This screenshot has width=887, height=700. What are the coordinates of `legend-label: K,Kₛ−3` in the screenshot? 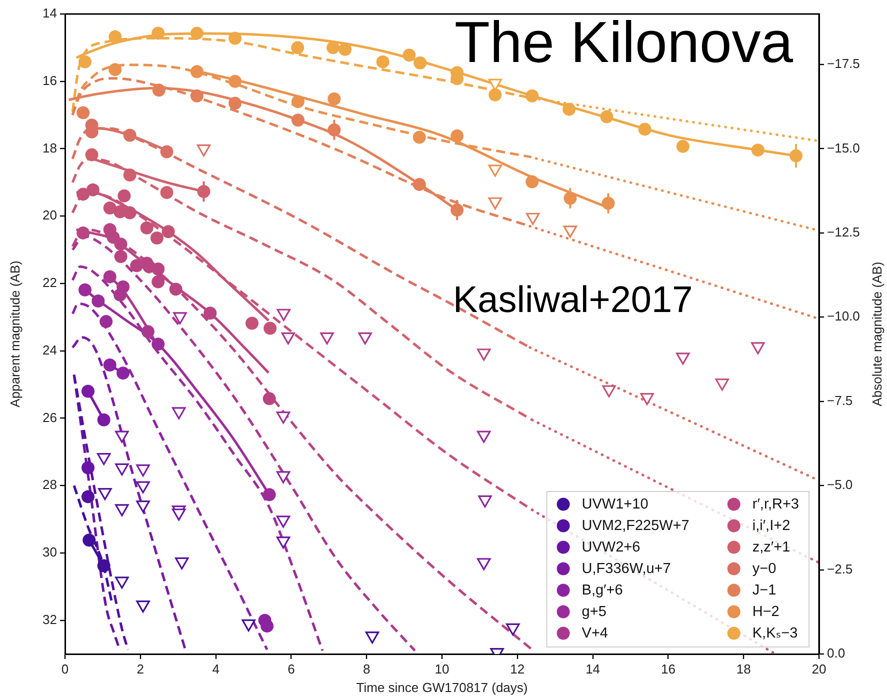 It's located at (775, 633).